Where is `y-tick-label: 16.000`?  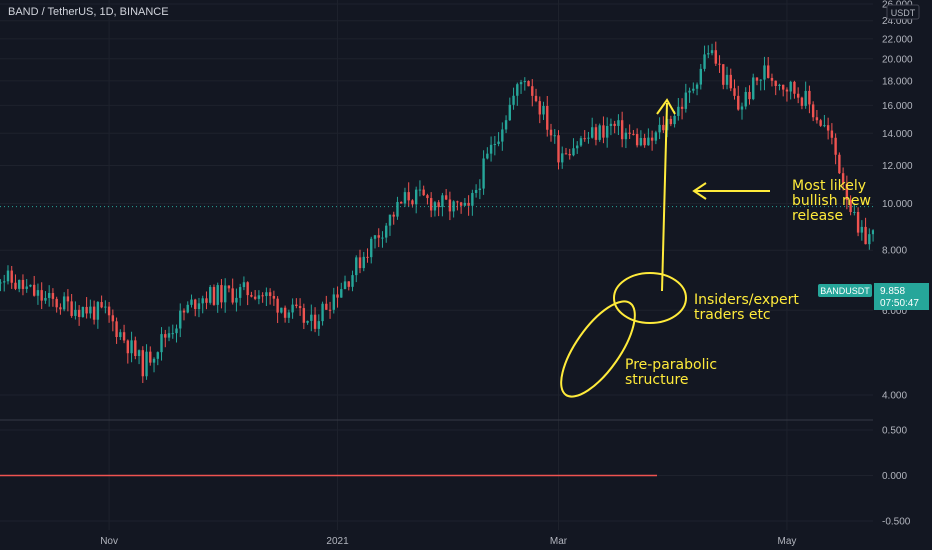
y-tick-label: 16.000 is located at coordinates (897, 106).